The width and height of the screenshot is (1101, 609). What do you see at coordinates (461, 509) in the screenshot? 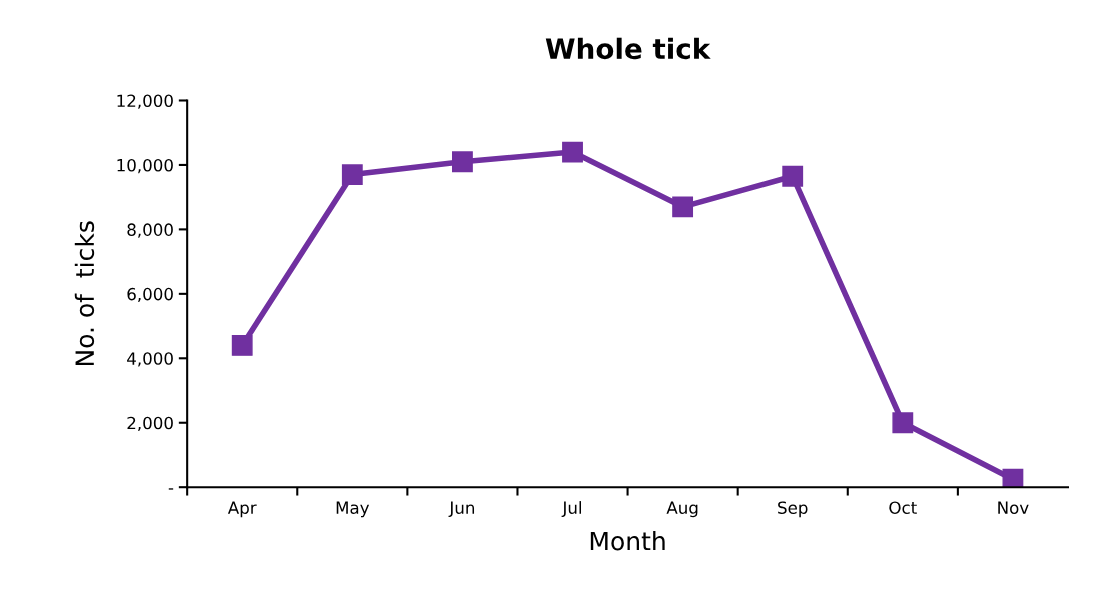
I see `x-tick-label: Jun` at bounding box center [461, 509].